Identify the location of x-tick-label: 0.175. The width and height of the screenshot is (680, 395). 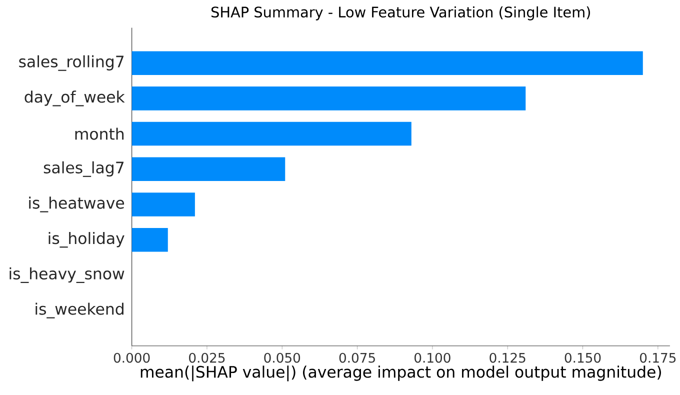
(658, 357).